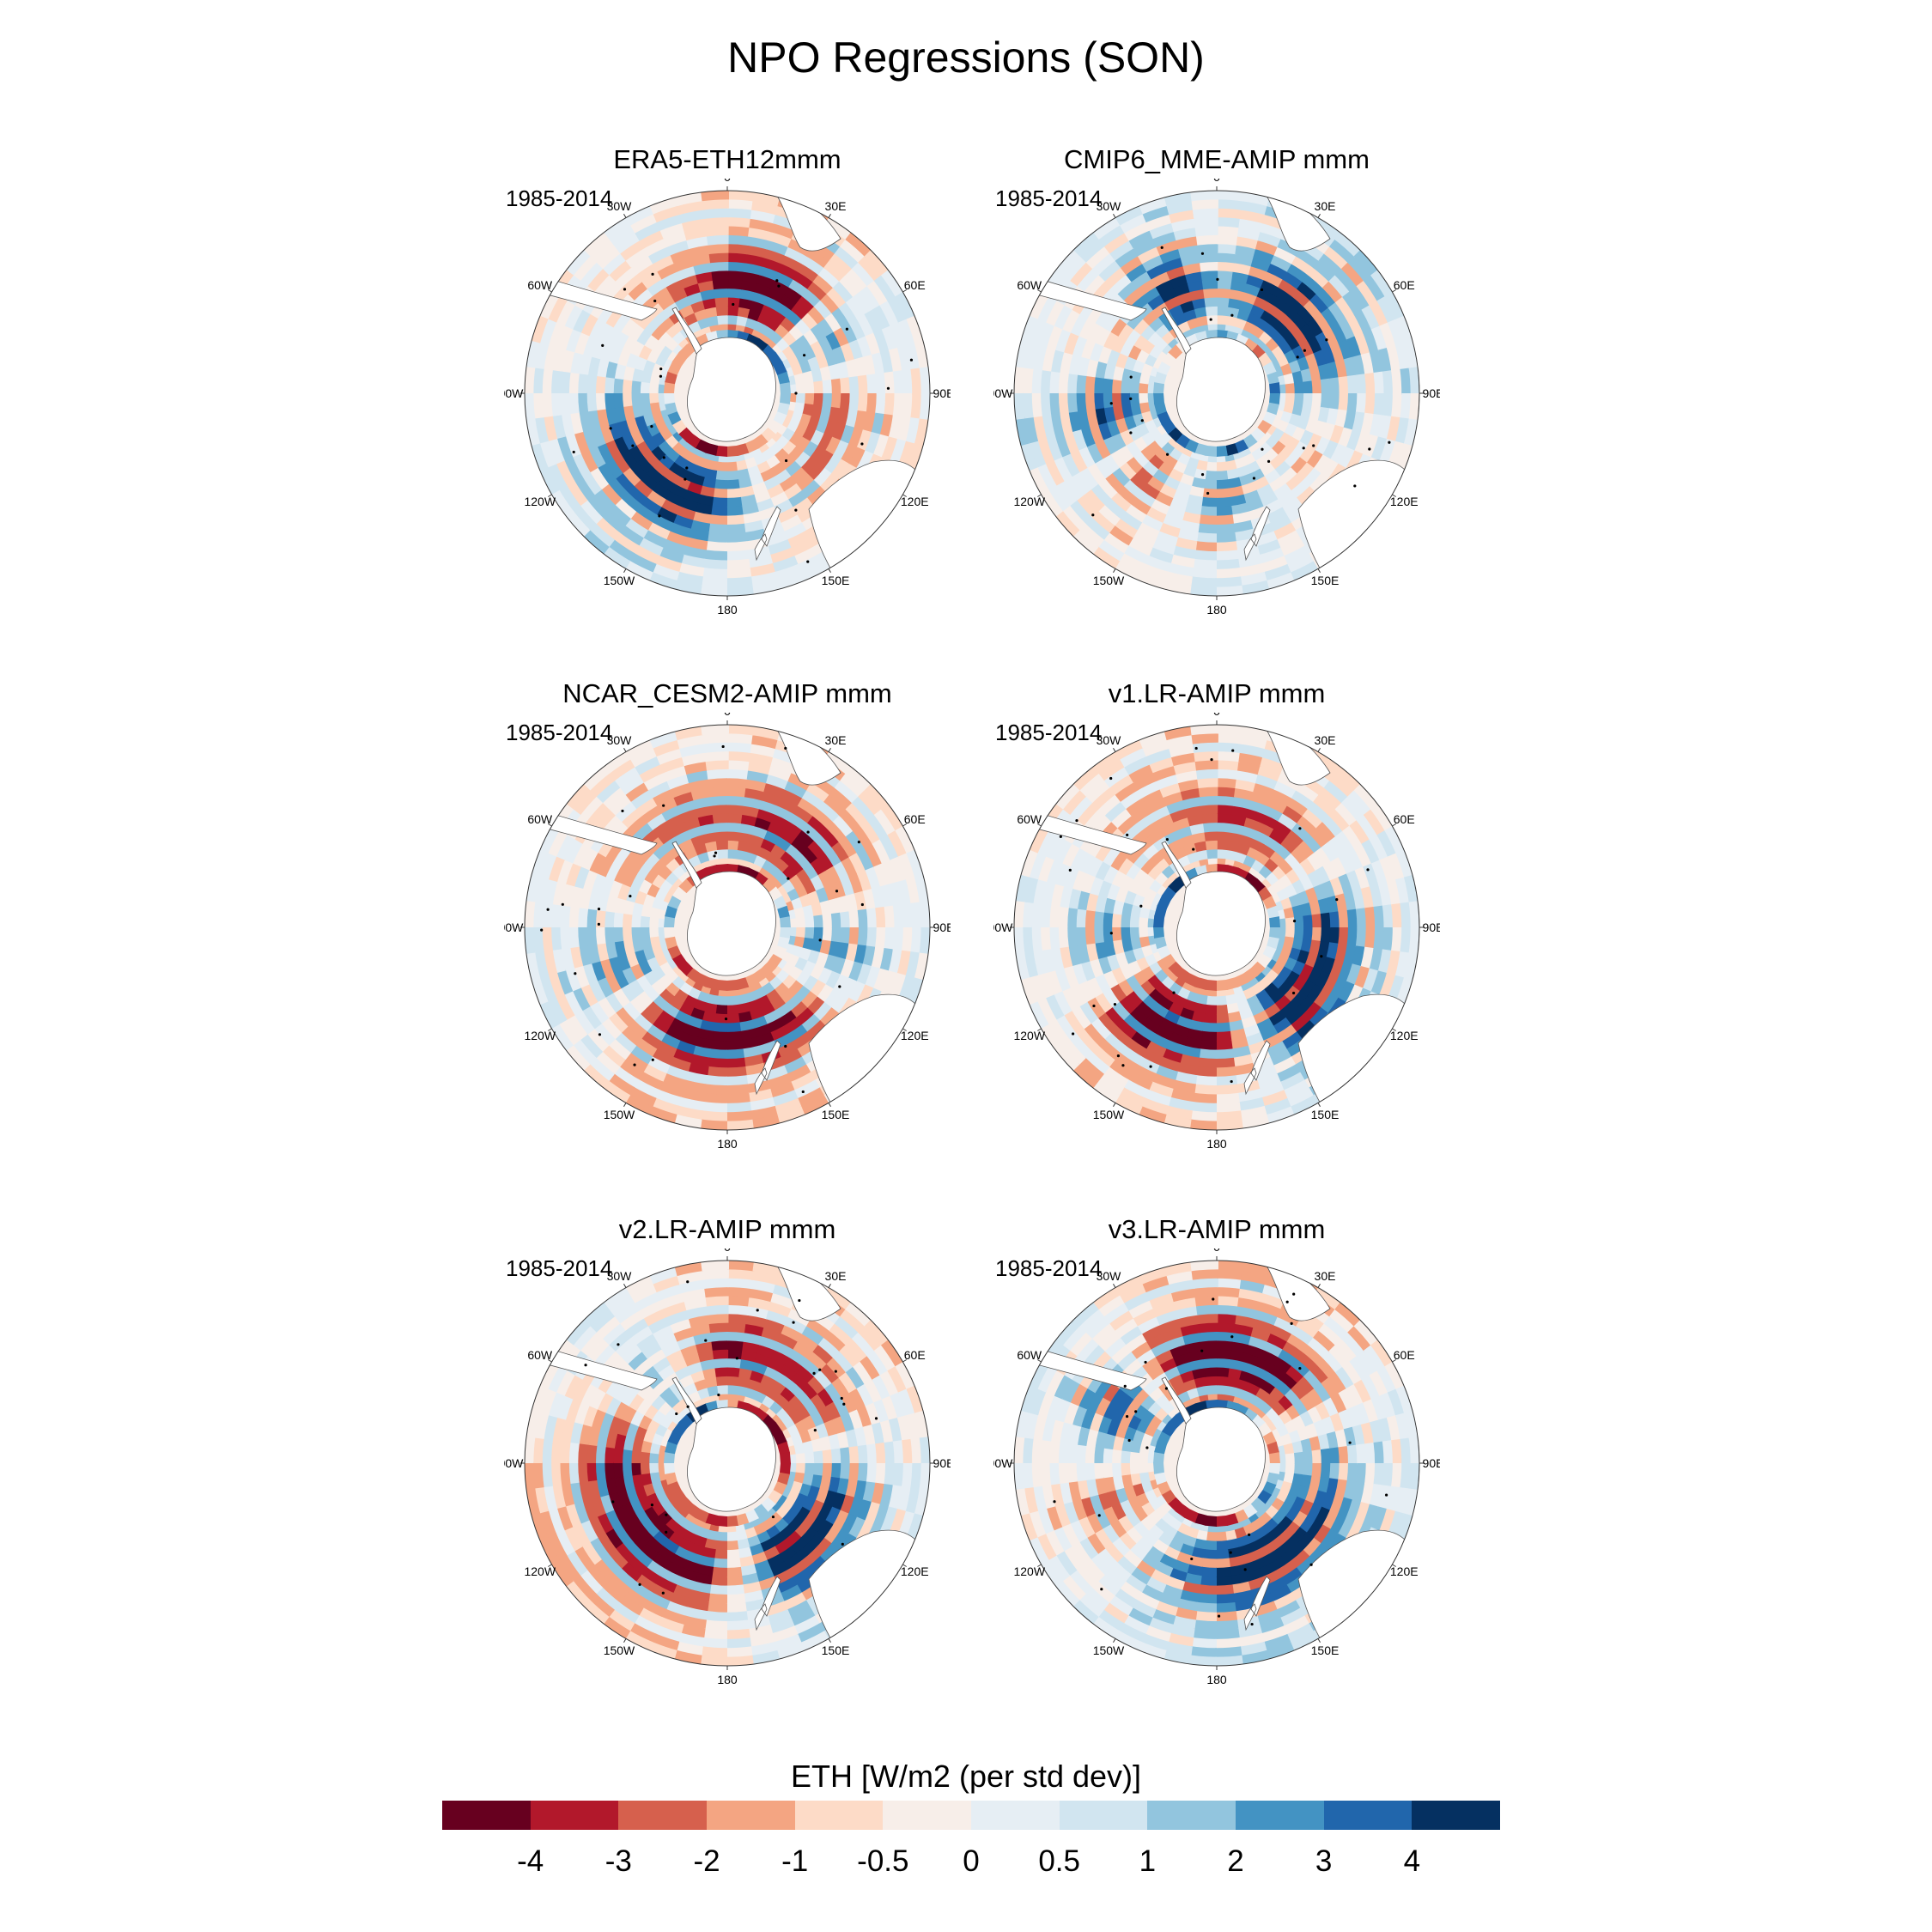 This screenshot has width=1932, height=1932. Describe the element at coordinates (836, 1276) in the screenshot. I see `lon-label: 30E` at that location.